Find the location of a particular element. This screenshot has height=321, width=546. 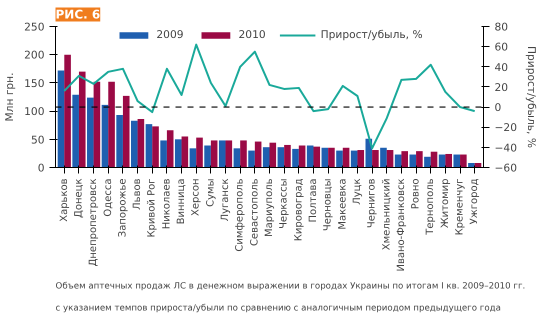

y2-axis-title: Прирост/убыль, % is located at coordinates (531, 97).